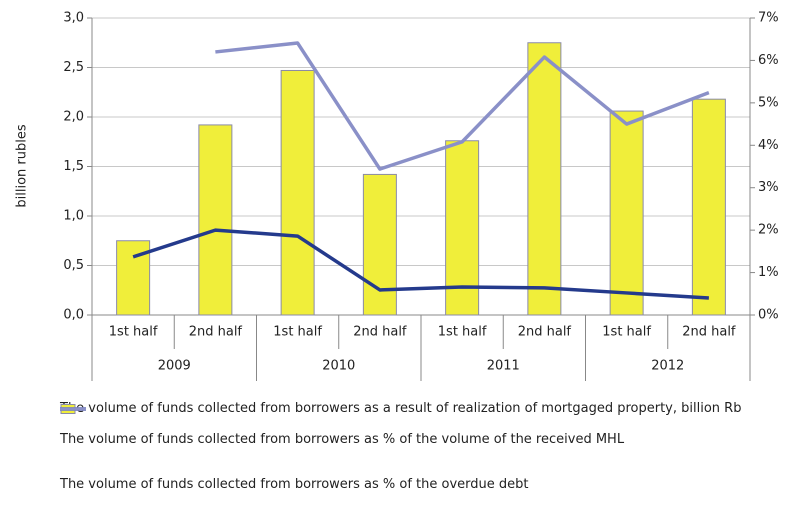 Image resolution: width=798 pixels, height=519 pixels. I want to click on y-axis-label: billion rubles, so click(22, 165).